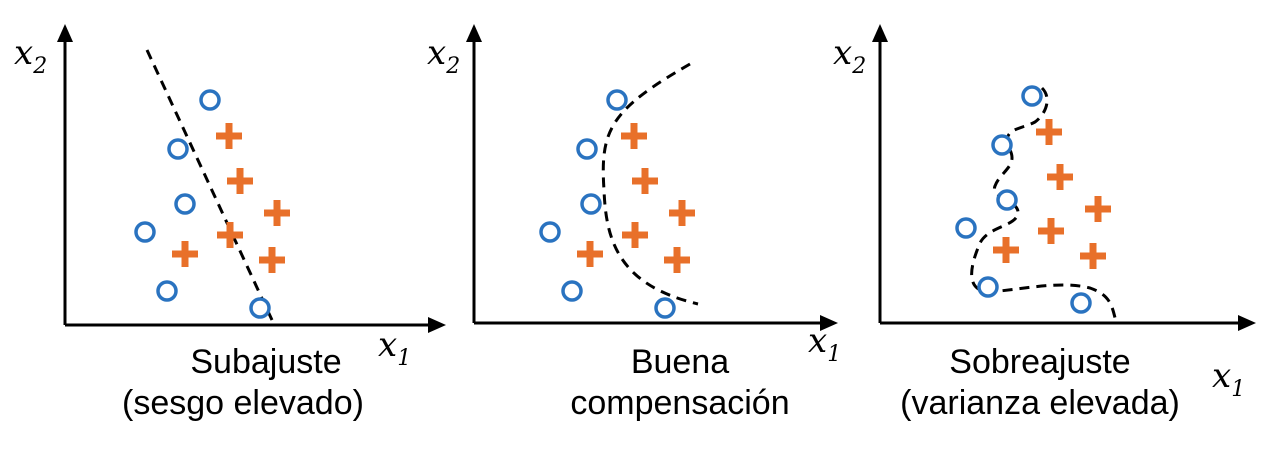  I want to click on caption-line-1: Sobreajuste, so click(1039, 362).